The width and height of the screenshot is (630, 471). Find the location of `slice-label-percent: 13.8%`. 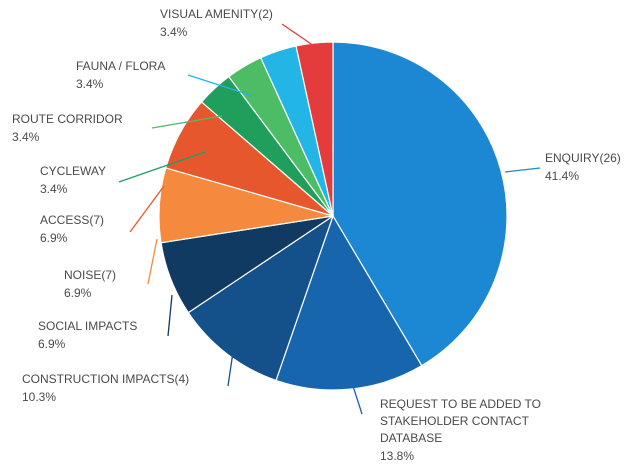

slice-label-percent: 13.8% is located at coordinates (397, 456).